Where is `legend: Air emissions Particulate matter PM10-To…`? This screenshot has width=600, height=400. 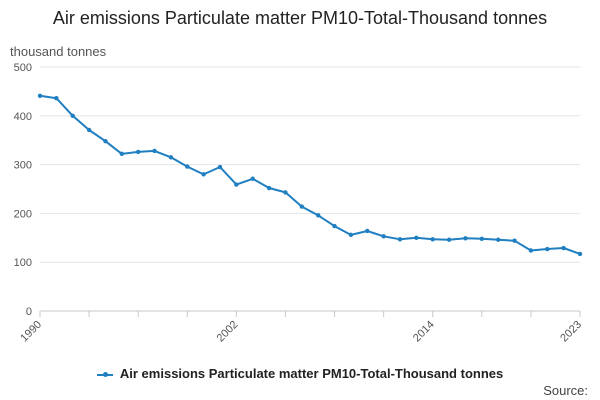
legend: Air emissions Particulate matter PM10-To… is located at coordinates (300, 373).